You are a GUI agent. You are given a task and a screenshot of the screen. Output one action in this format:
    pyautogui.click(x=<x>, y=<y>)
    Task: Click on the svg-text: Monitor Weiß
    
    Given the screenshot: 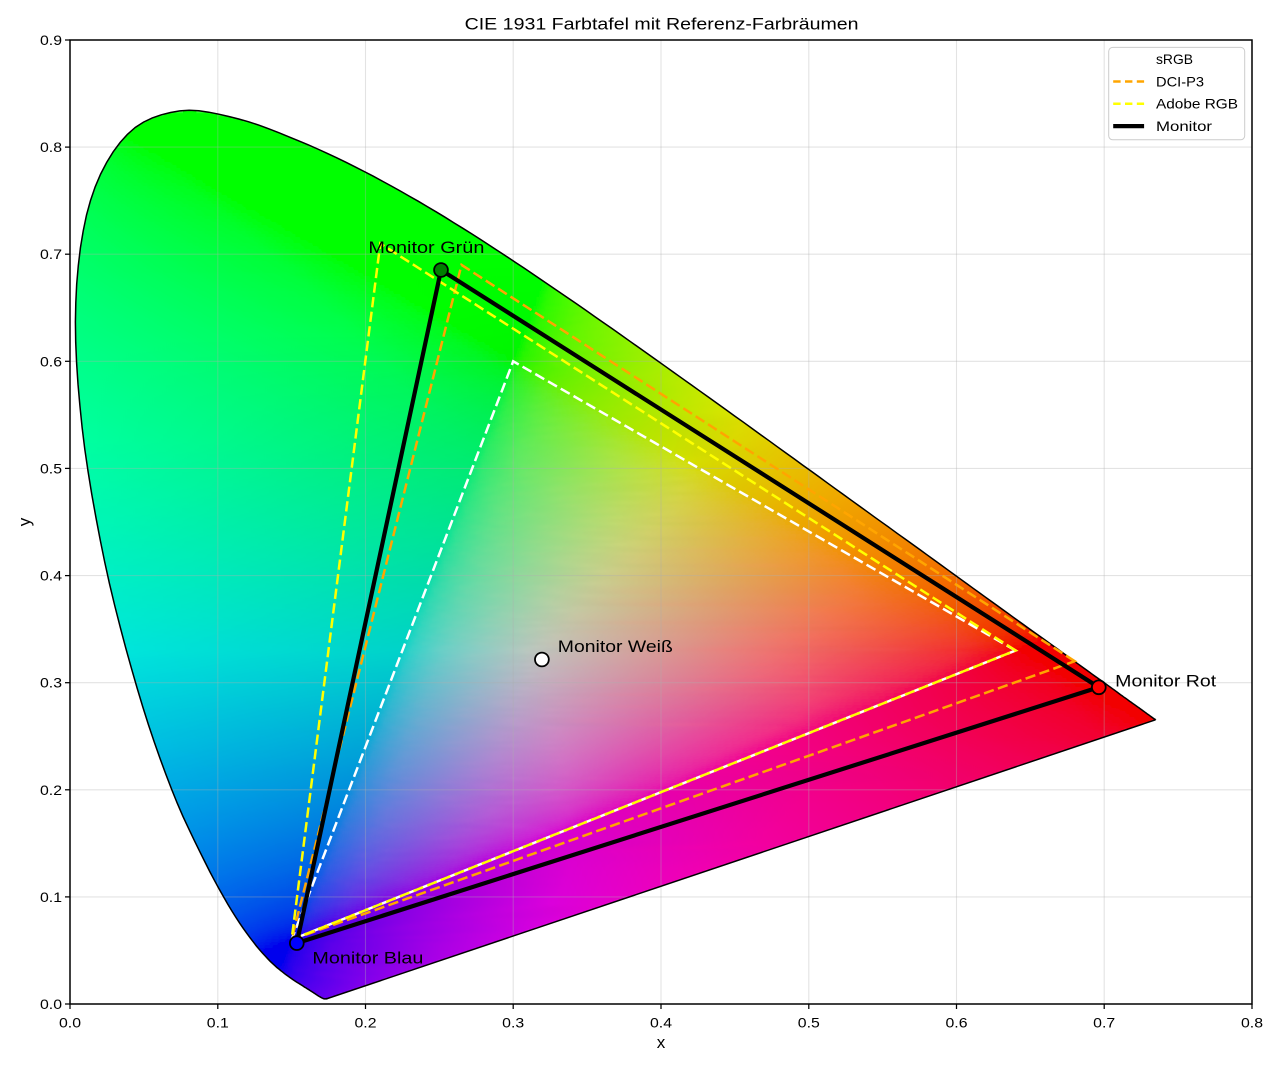 What is the action you would take?
    pyautogui.click(x=615, y=646)
    